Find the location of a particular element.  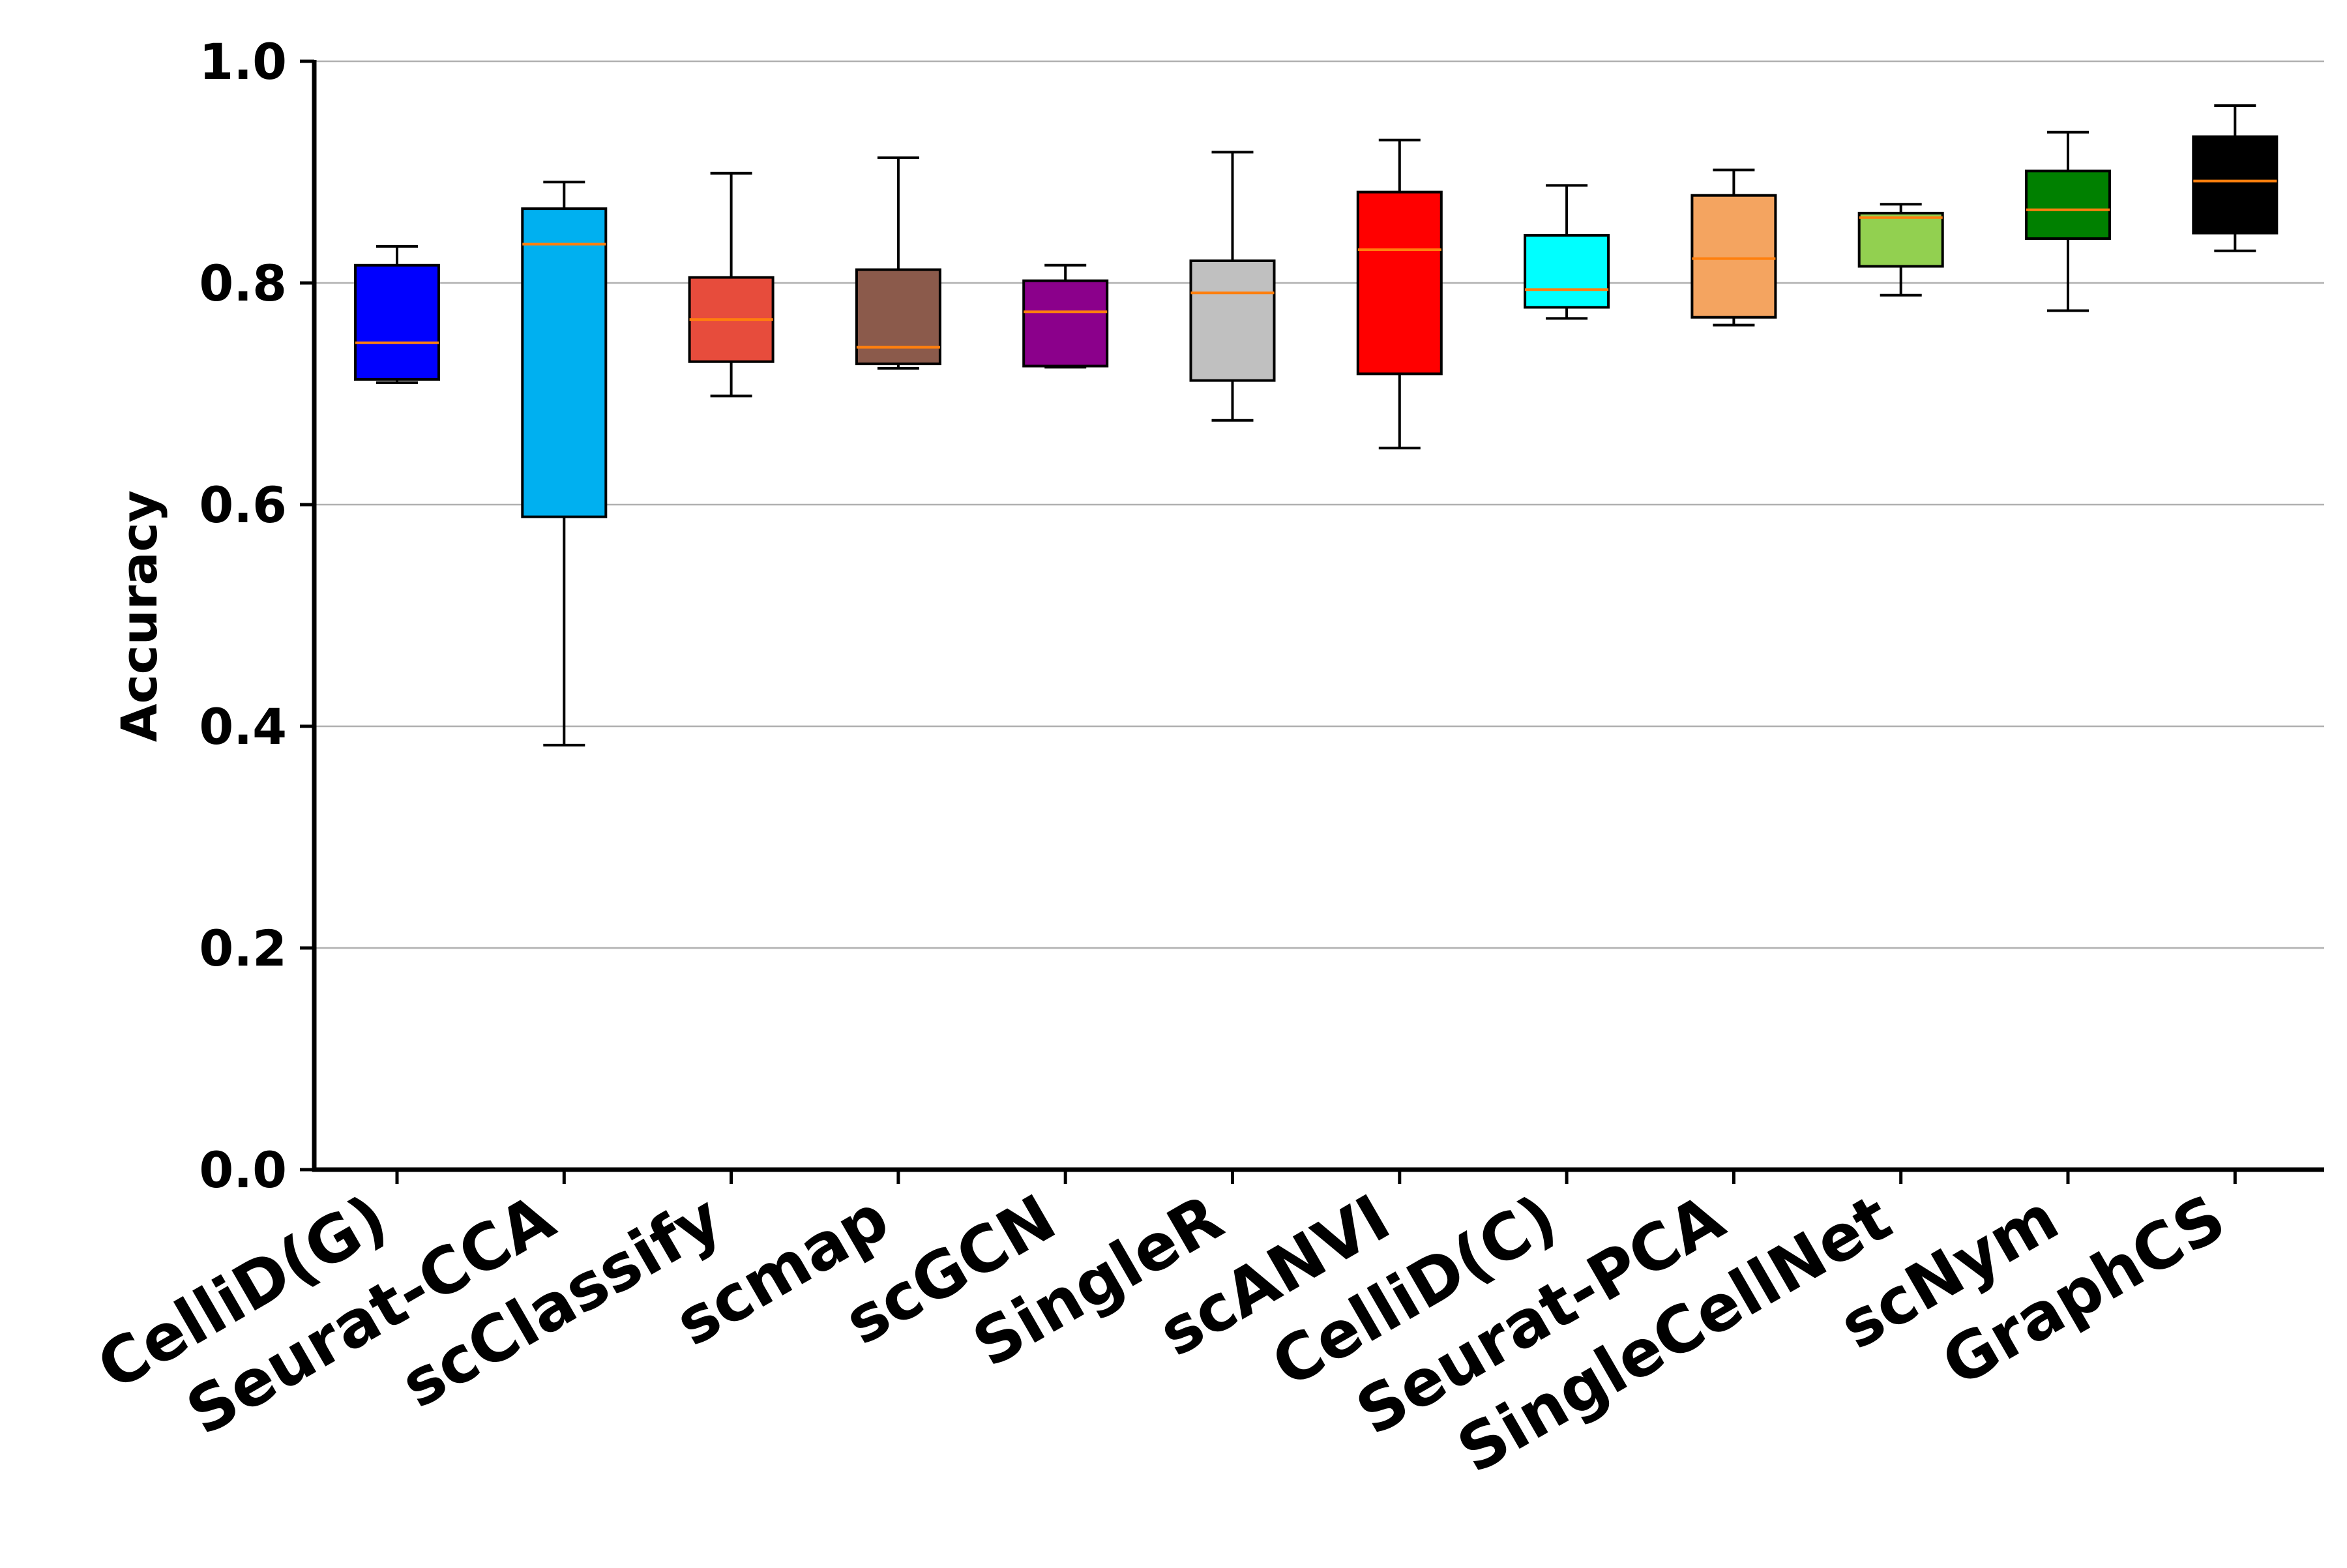

y-tick-label: 0.6 is located at coordinates (243, 505).